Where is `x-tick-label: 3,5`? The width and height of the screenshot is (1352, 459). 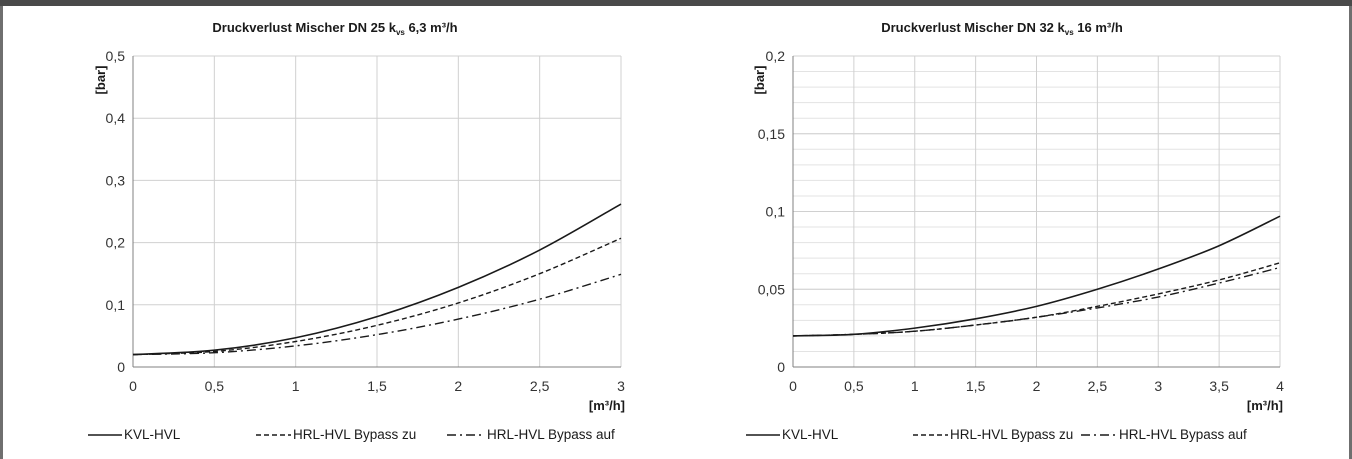
x-tick-label: 3,5 is located at coordinates (1219, 386).